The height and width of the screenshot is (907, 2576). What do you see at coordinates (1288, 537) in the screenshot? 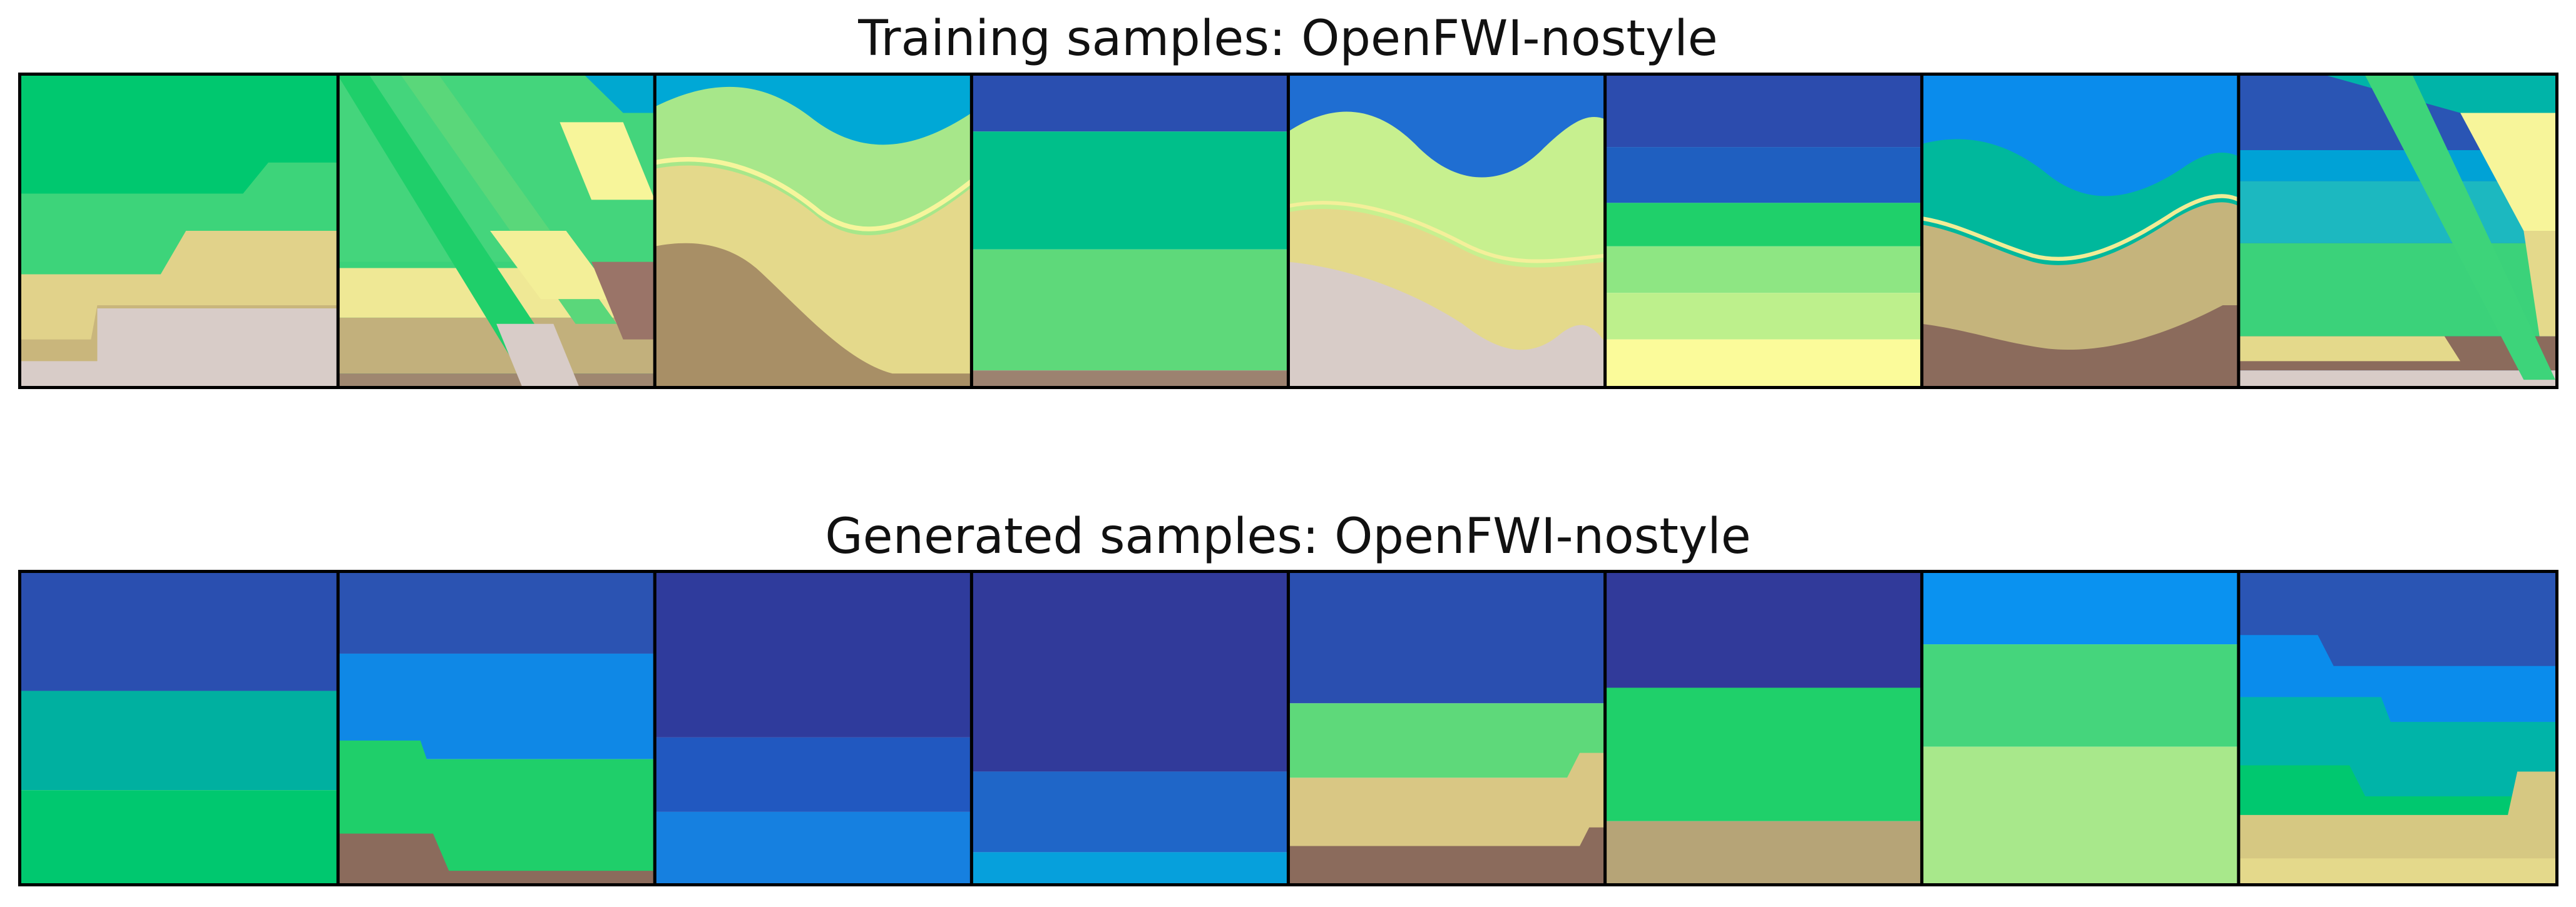
I see `generated-title: Generated samples: OpenFWI-nostyle` at bounding box center [1288, 537].